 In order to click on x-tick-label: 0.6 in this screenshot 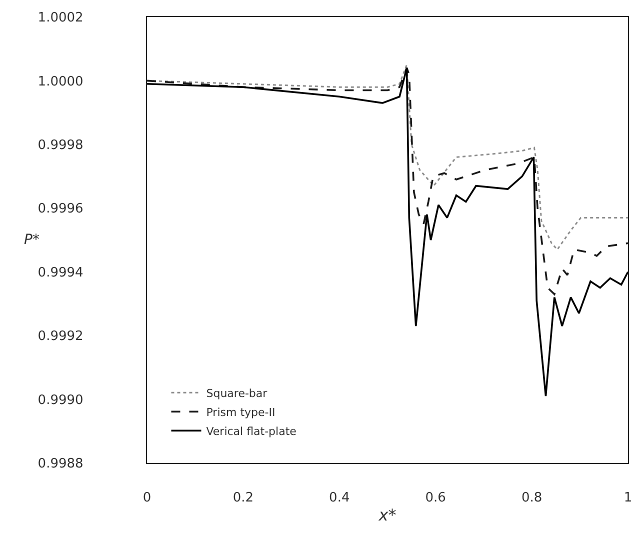, I will do `click(435, 498)`.